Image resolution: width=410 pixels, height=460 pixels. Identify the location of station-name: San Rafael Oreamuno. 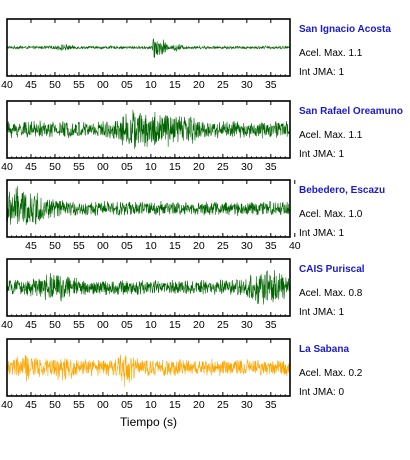
(351, 111).